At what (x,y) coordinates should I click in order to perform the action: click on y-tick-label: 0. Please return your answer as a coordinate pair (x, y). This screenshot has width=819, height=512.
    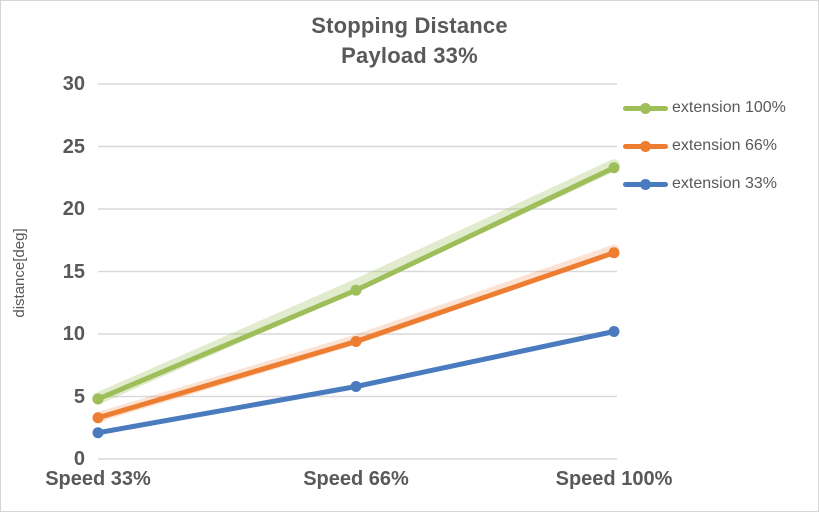
    Looking at the image, I should click on (79, 459).